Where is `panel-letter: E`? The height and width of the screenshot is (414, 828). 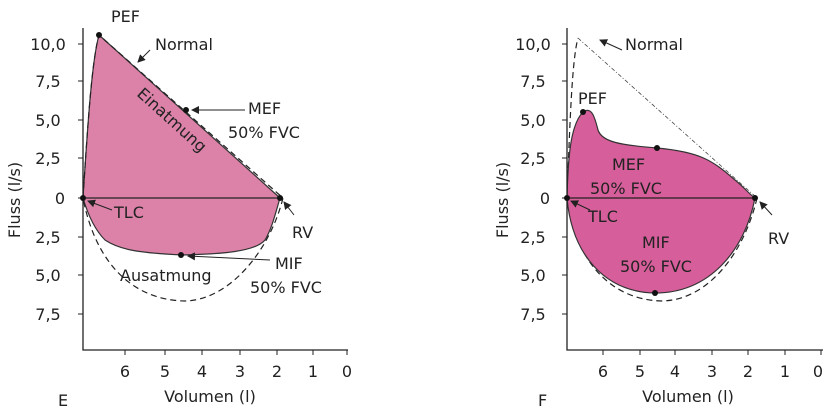 panel-letter: E is located at coordinates (63, 400).